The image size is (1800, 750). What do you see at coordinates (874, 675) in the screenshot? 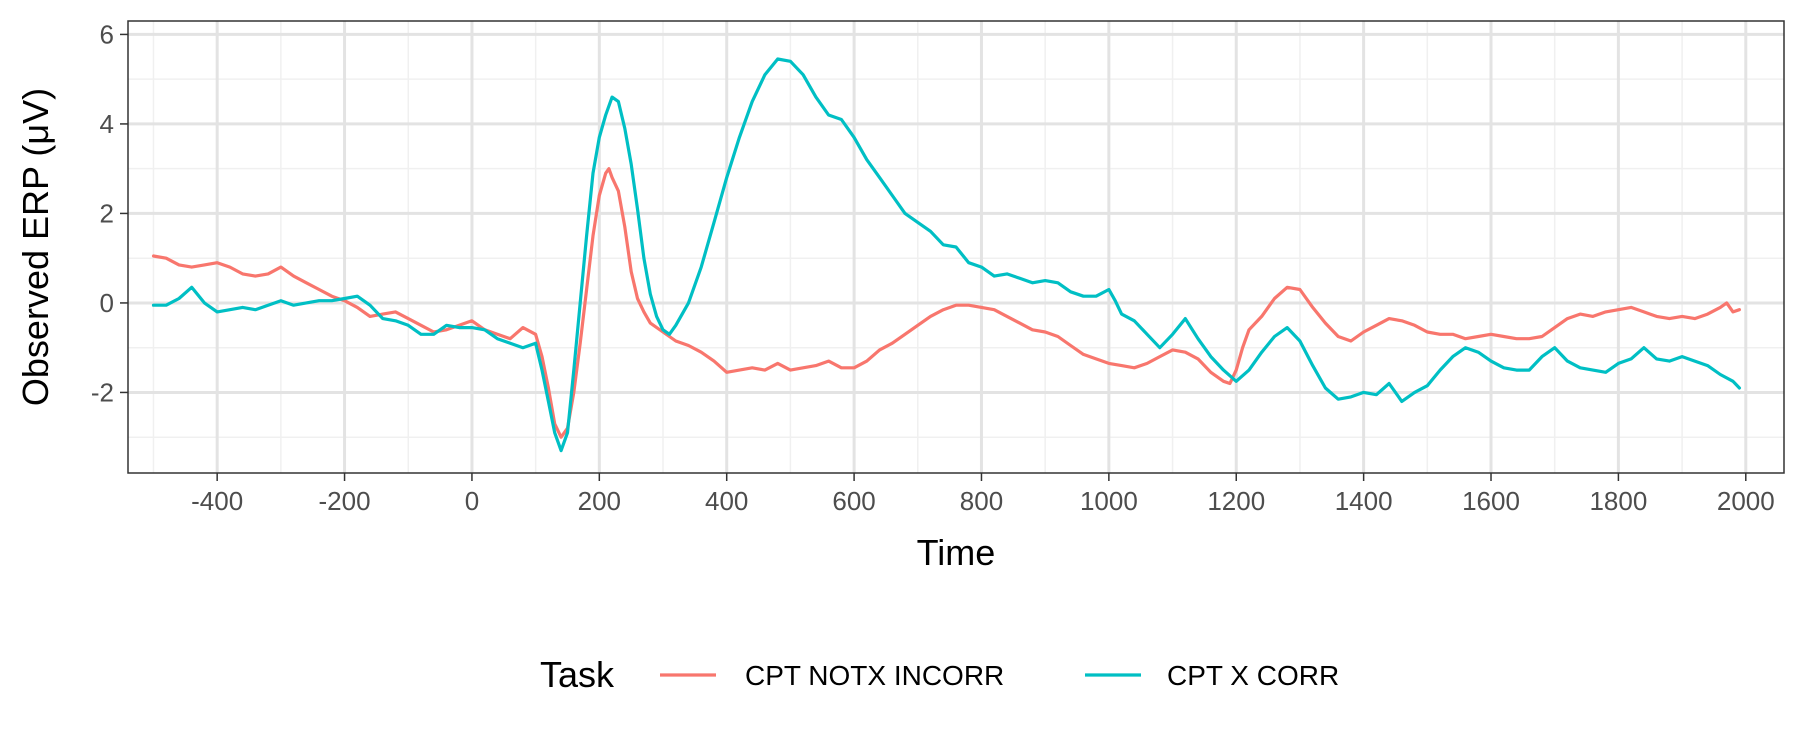
I see `legend-label: CPT NOTX INCORR` at bounding box center [874, 675].